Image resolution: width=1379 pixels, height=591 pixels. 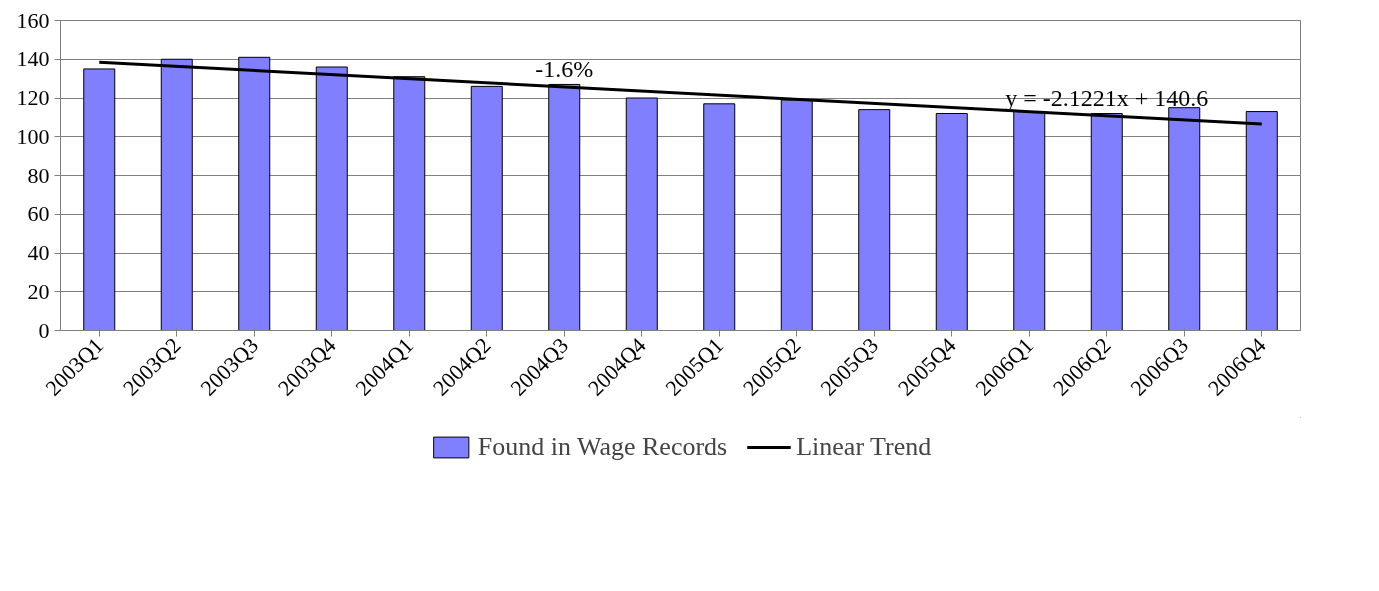 I want to click on y-tick-label: 80, so click(x=38, y=175).